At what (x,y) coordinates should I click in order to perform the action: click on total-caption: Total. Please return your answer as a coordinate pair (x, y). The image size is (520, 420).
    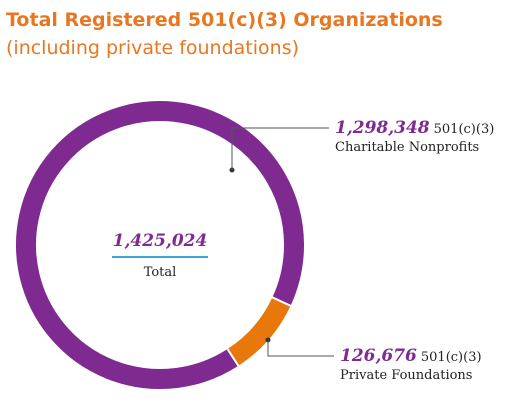
    Looking at the image, I should click on (160, 272).